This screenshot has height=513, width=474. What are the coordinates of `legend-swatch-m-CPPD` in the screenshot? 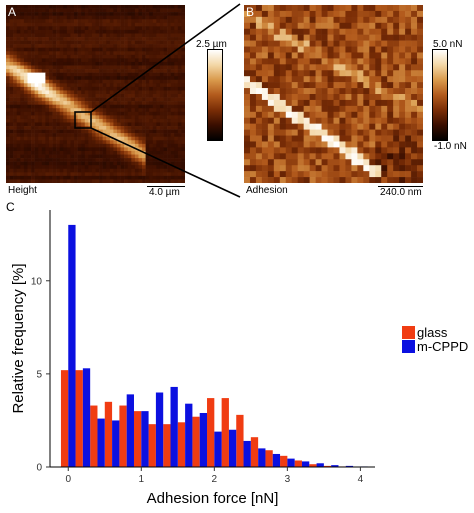 It's located at (408, 346).